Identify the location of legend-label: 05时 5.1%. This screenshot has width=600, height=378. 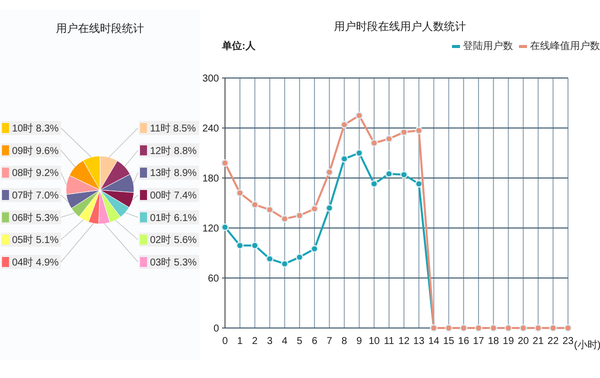
(35, 240).